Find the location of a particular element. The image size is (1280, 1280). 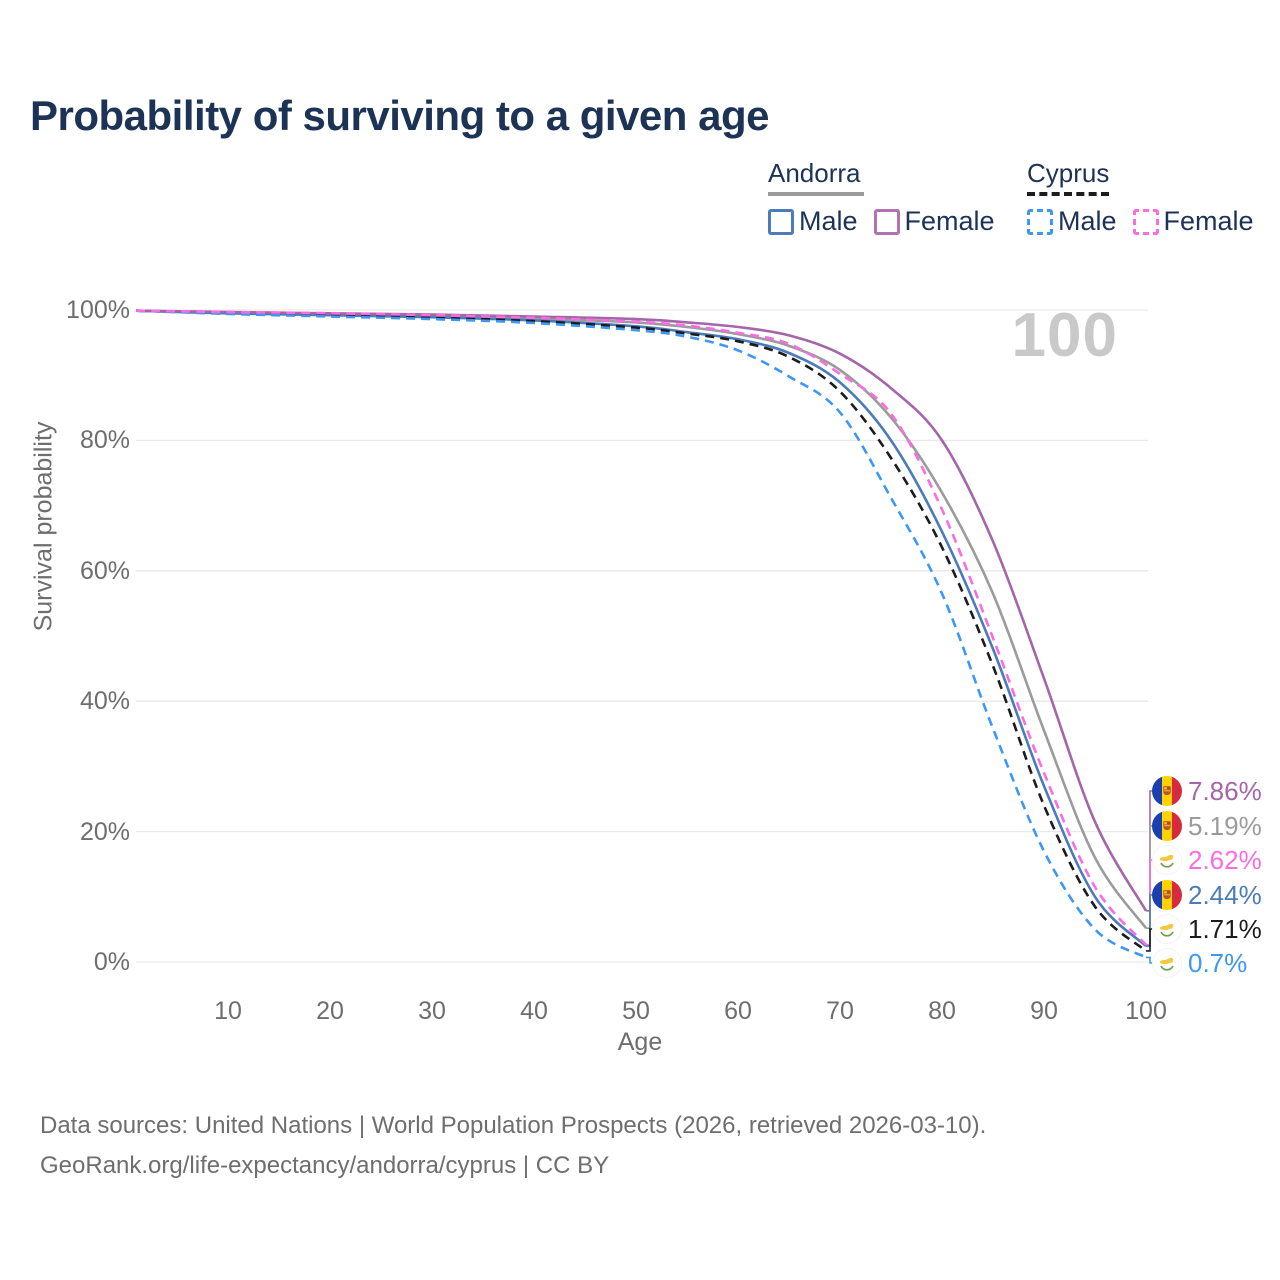

end-label-cyprus-male: 0.7% is located at coordinates (1199, 963).